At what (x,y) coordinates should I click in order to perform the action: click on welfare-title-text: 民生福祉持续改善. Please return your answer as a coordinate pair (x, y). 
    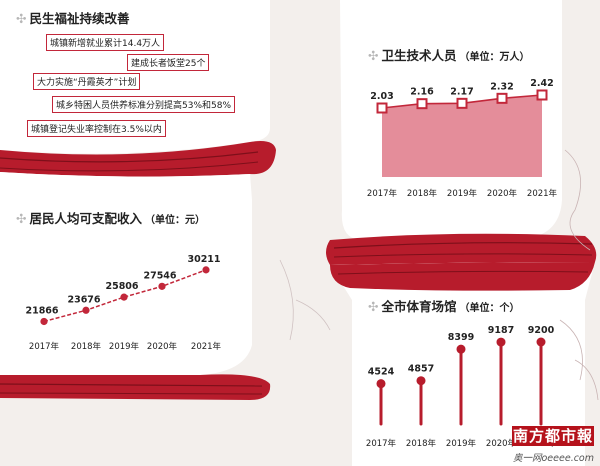
    Looking at the image, I should click on (79, 18).